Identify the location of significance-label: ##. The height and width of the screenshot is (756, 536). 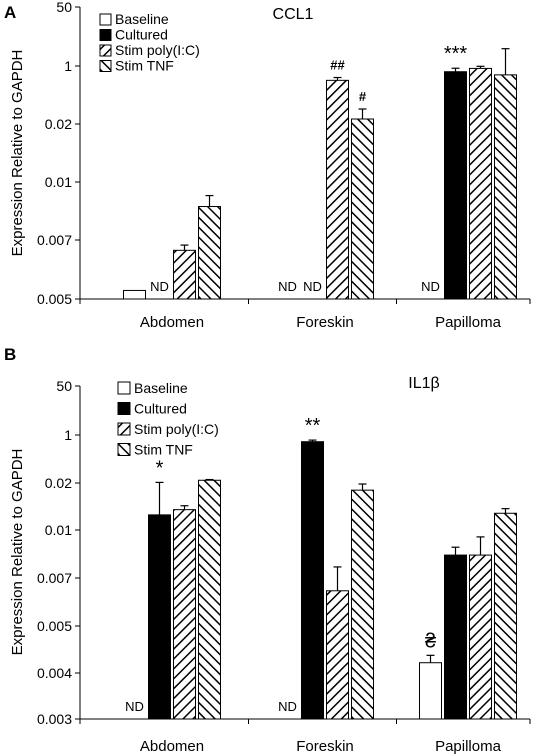
(337, 65).